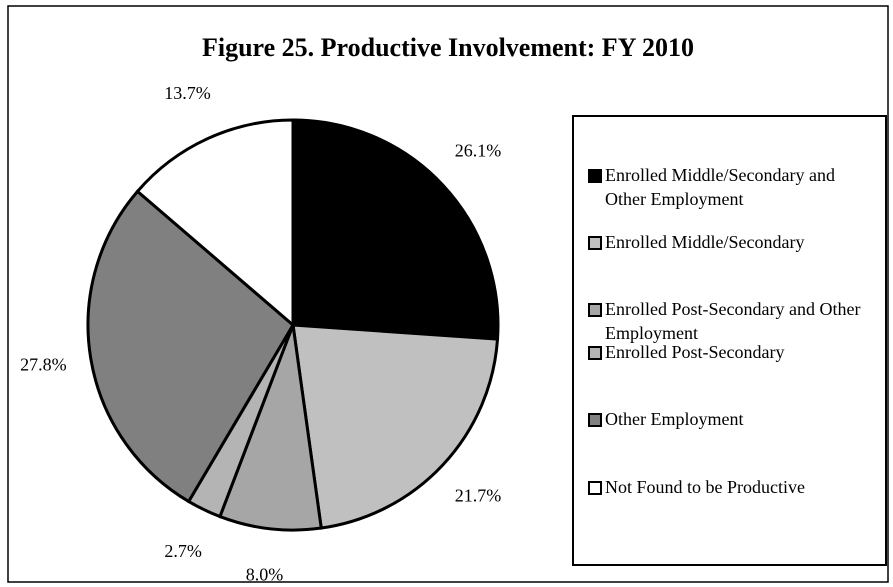  What do you see at coordinates (478, 151) in the screenshot?
I see `data-label: 26.1%` at bounding box center [478, 151].